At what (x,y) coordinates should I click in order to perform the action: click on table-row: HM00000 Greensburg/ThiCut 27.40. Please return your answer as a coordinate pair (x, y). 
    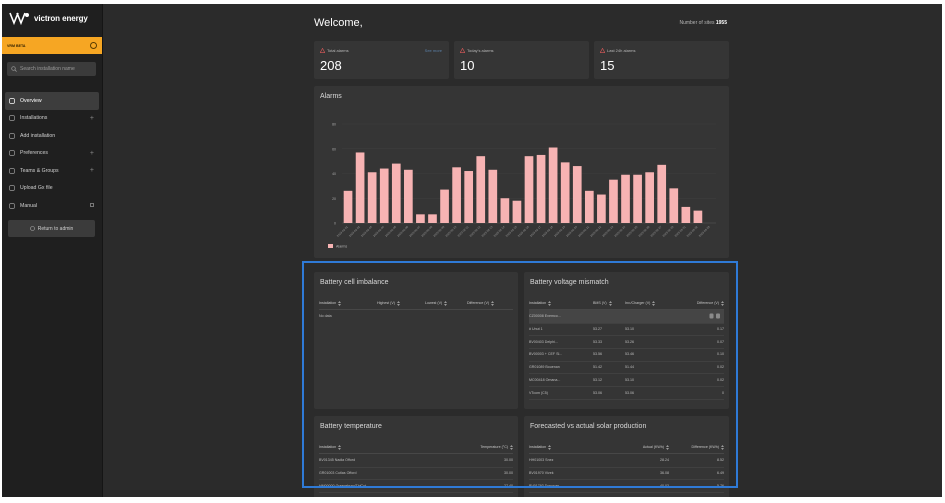
    Looking at the image, I should click on (416, 486).